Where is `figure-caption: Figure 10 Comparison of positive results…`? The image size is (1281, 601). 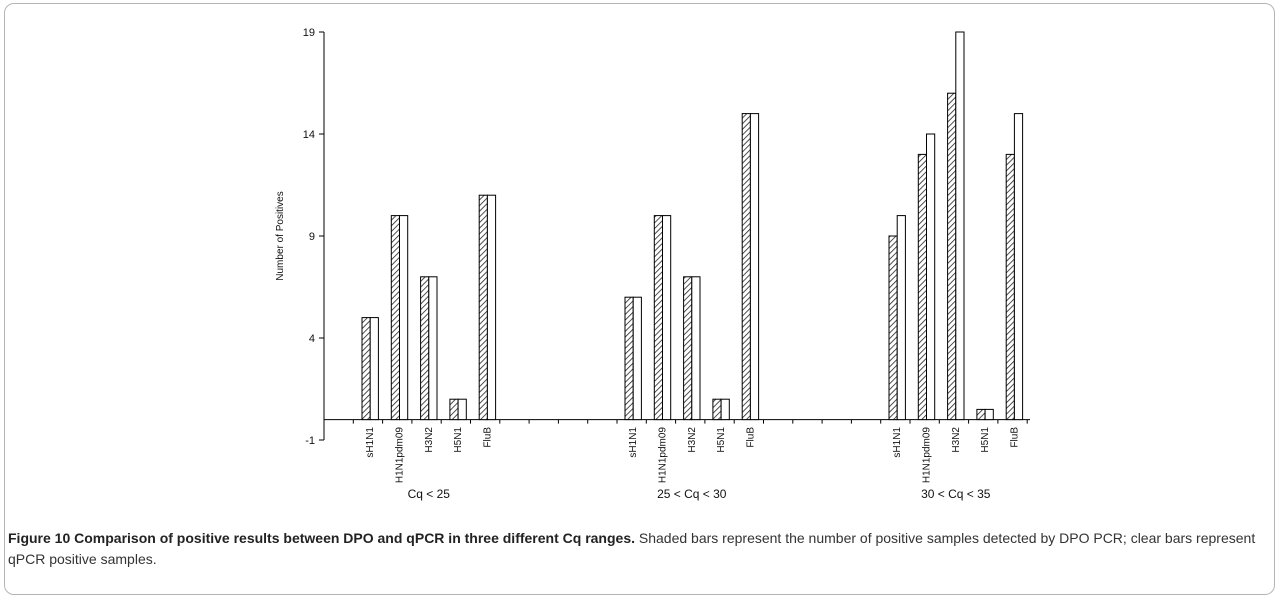
figure-caption: Figure 10 Comparison of positive results… is located at coordinates (638, 549).